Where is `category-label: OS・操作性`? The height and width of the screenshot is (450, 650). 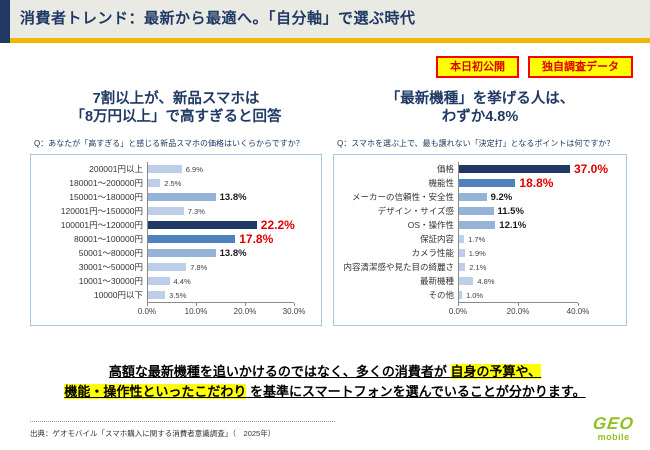
category-label: OS・操作性 is located at coordinates (430, 225).